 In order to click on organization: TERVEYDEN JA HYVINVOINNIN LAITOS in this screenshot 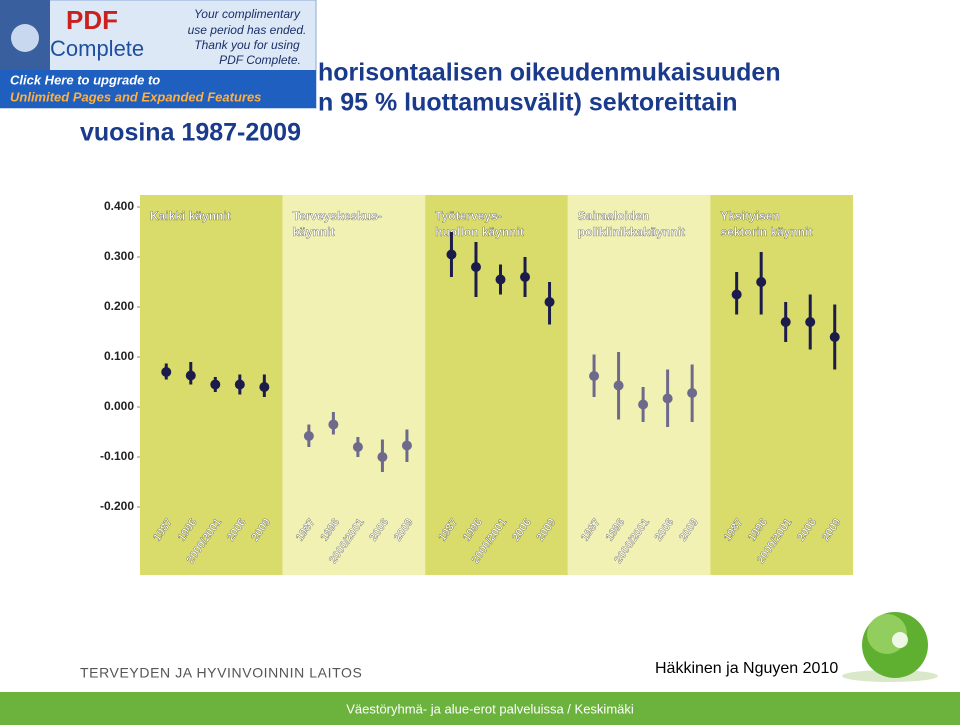, I will do `click(221, 673)`.